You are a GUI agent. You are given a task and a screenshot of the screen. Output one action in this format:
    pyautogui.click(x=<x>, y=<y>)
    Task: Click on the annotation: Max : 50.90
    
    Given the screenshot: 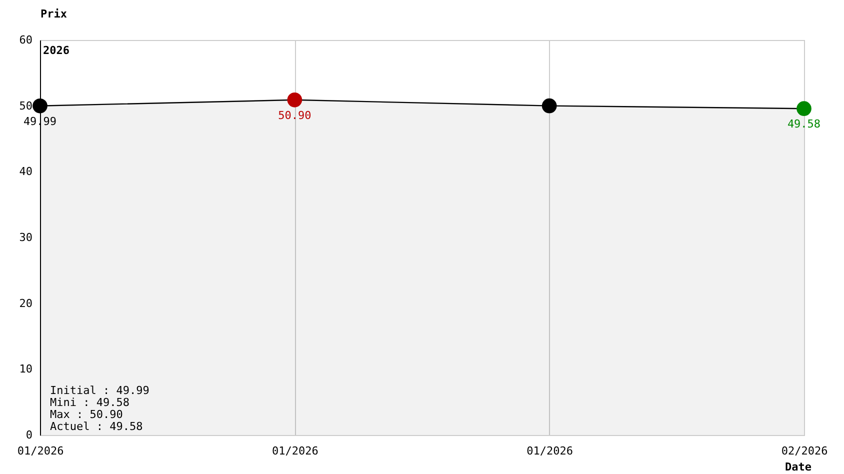 What is the action you would take?
    pyautogui.click(x=86, y=414)
    